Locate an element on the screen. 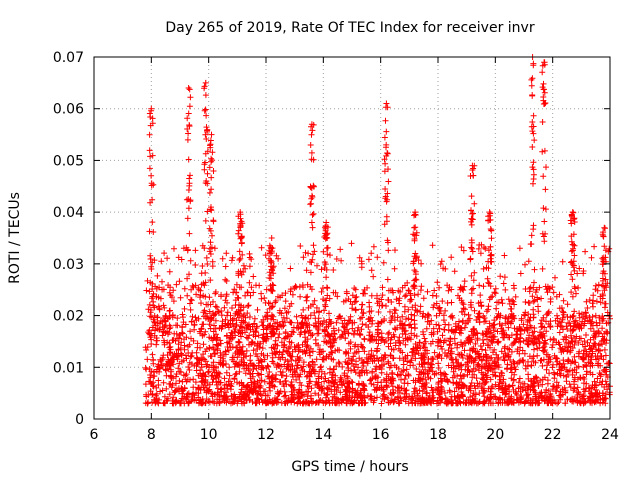  y-tick-label: 0.07 is located at coordinates (68, 58).